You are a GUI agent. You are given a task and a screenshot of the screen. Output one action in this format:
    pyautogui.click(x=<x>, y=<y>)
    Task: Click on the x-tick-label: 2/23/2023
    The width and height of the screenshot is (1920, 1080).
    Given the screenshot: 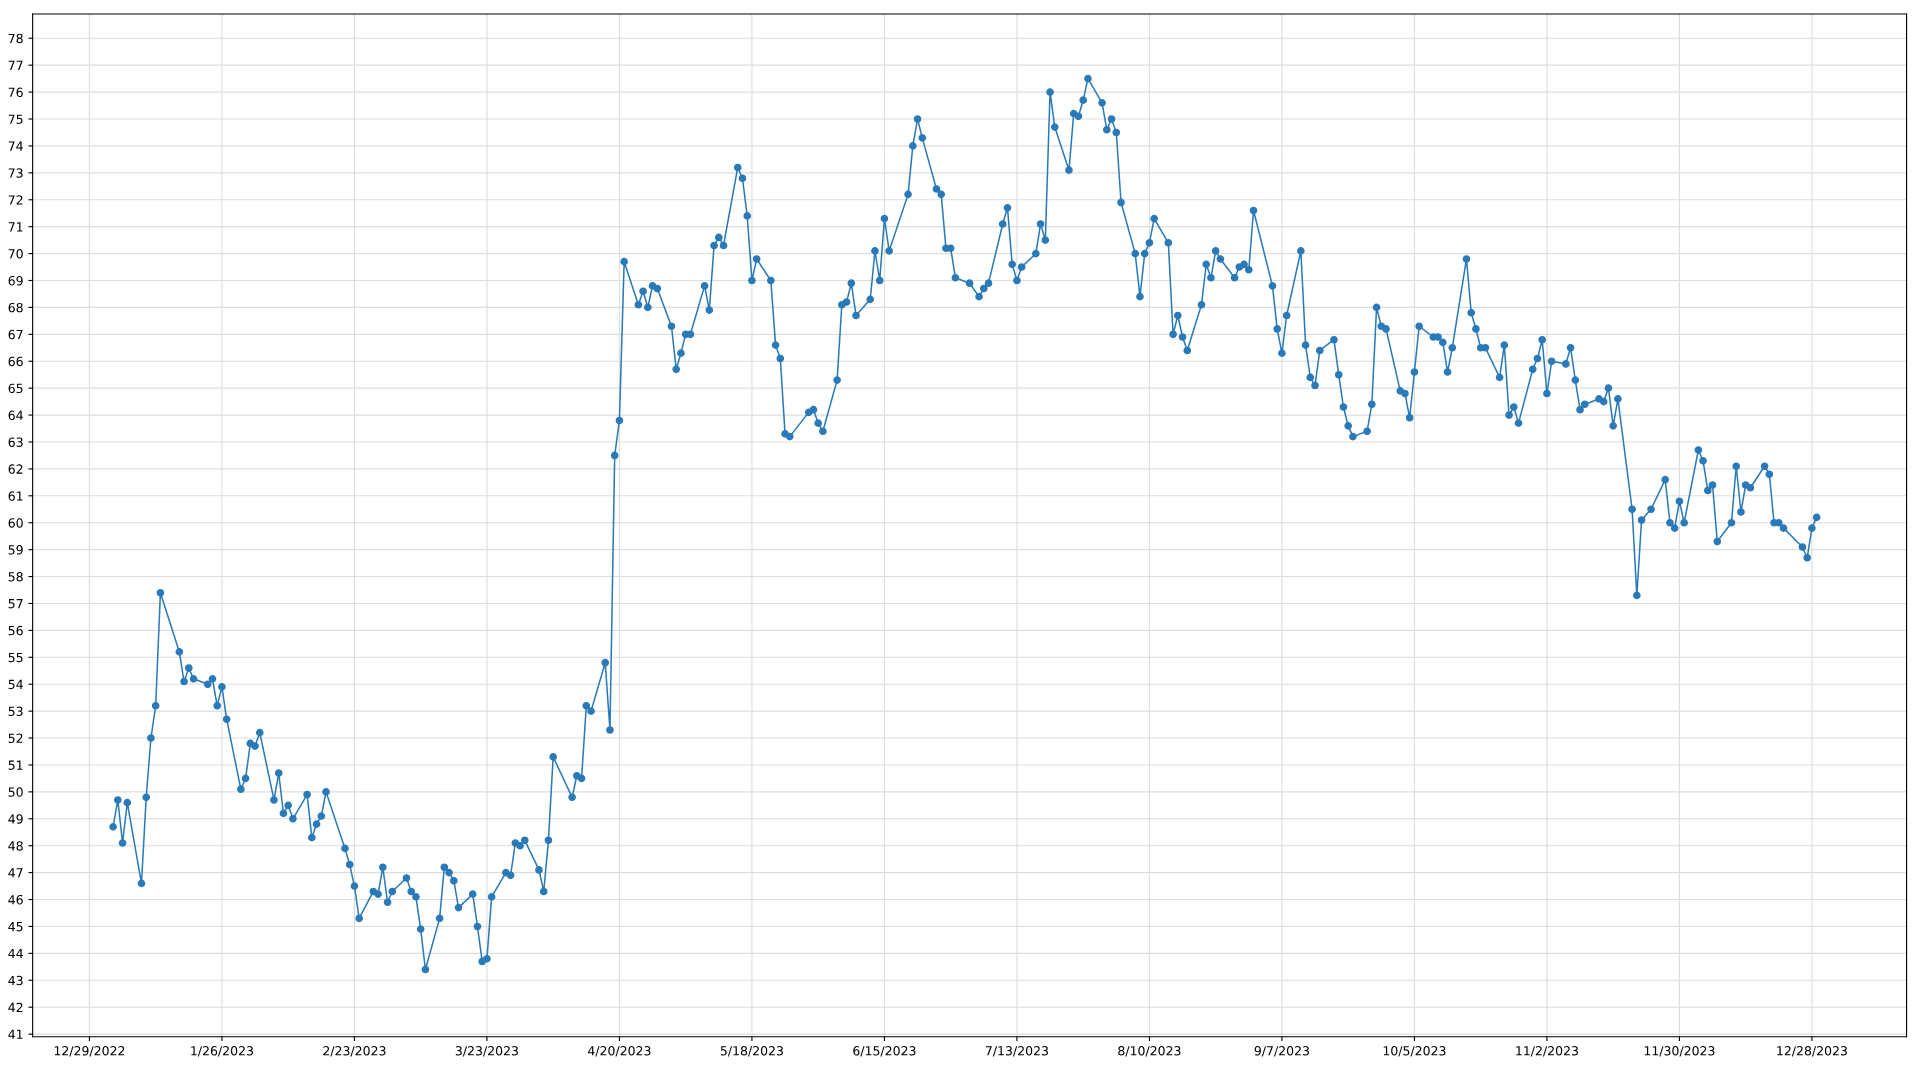 What is the action you would take?
    pyautogui.click(x=354, y=1051)
    